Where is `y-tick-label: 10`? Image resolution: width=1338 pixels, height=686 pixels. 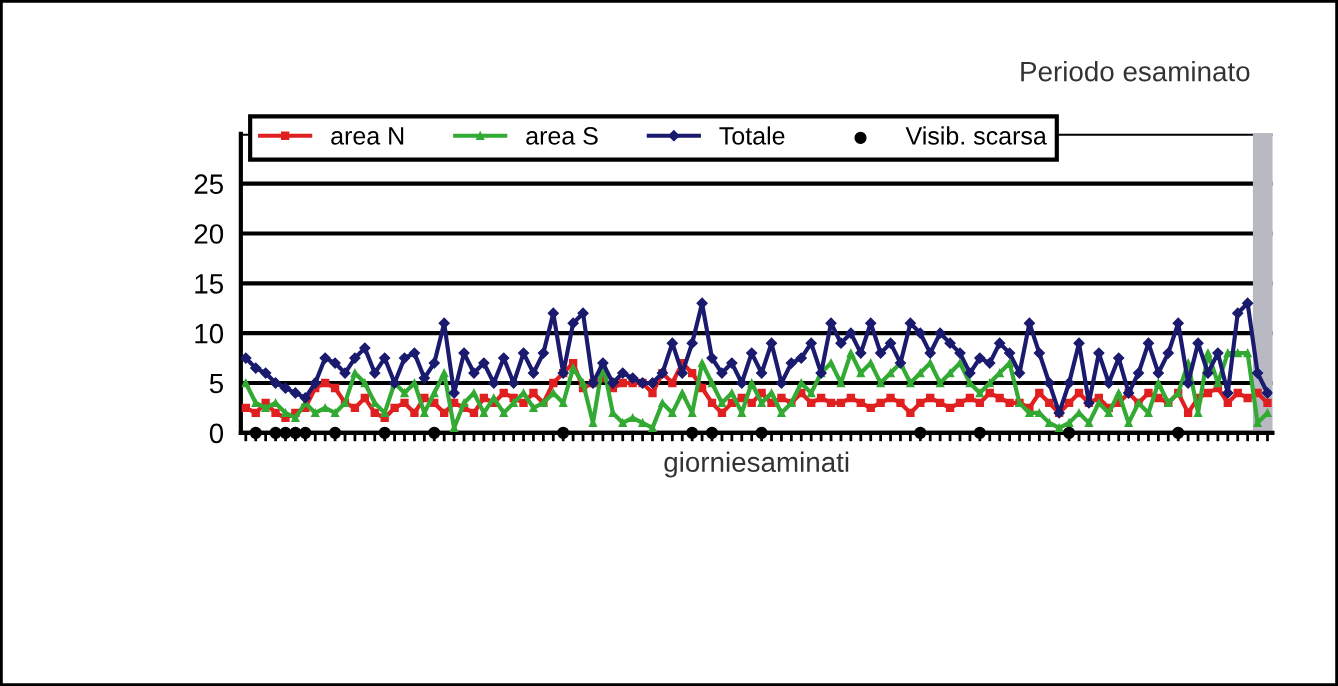
y-tick-label: 10 is located at coordinates (209, 333).